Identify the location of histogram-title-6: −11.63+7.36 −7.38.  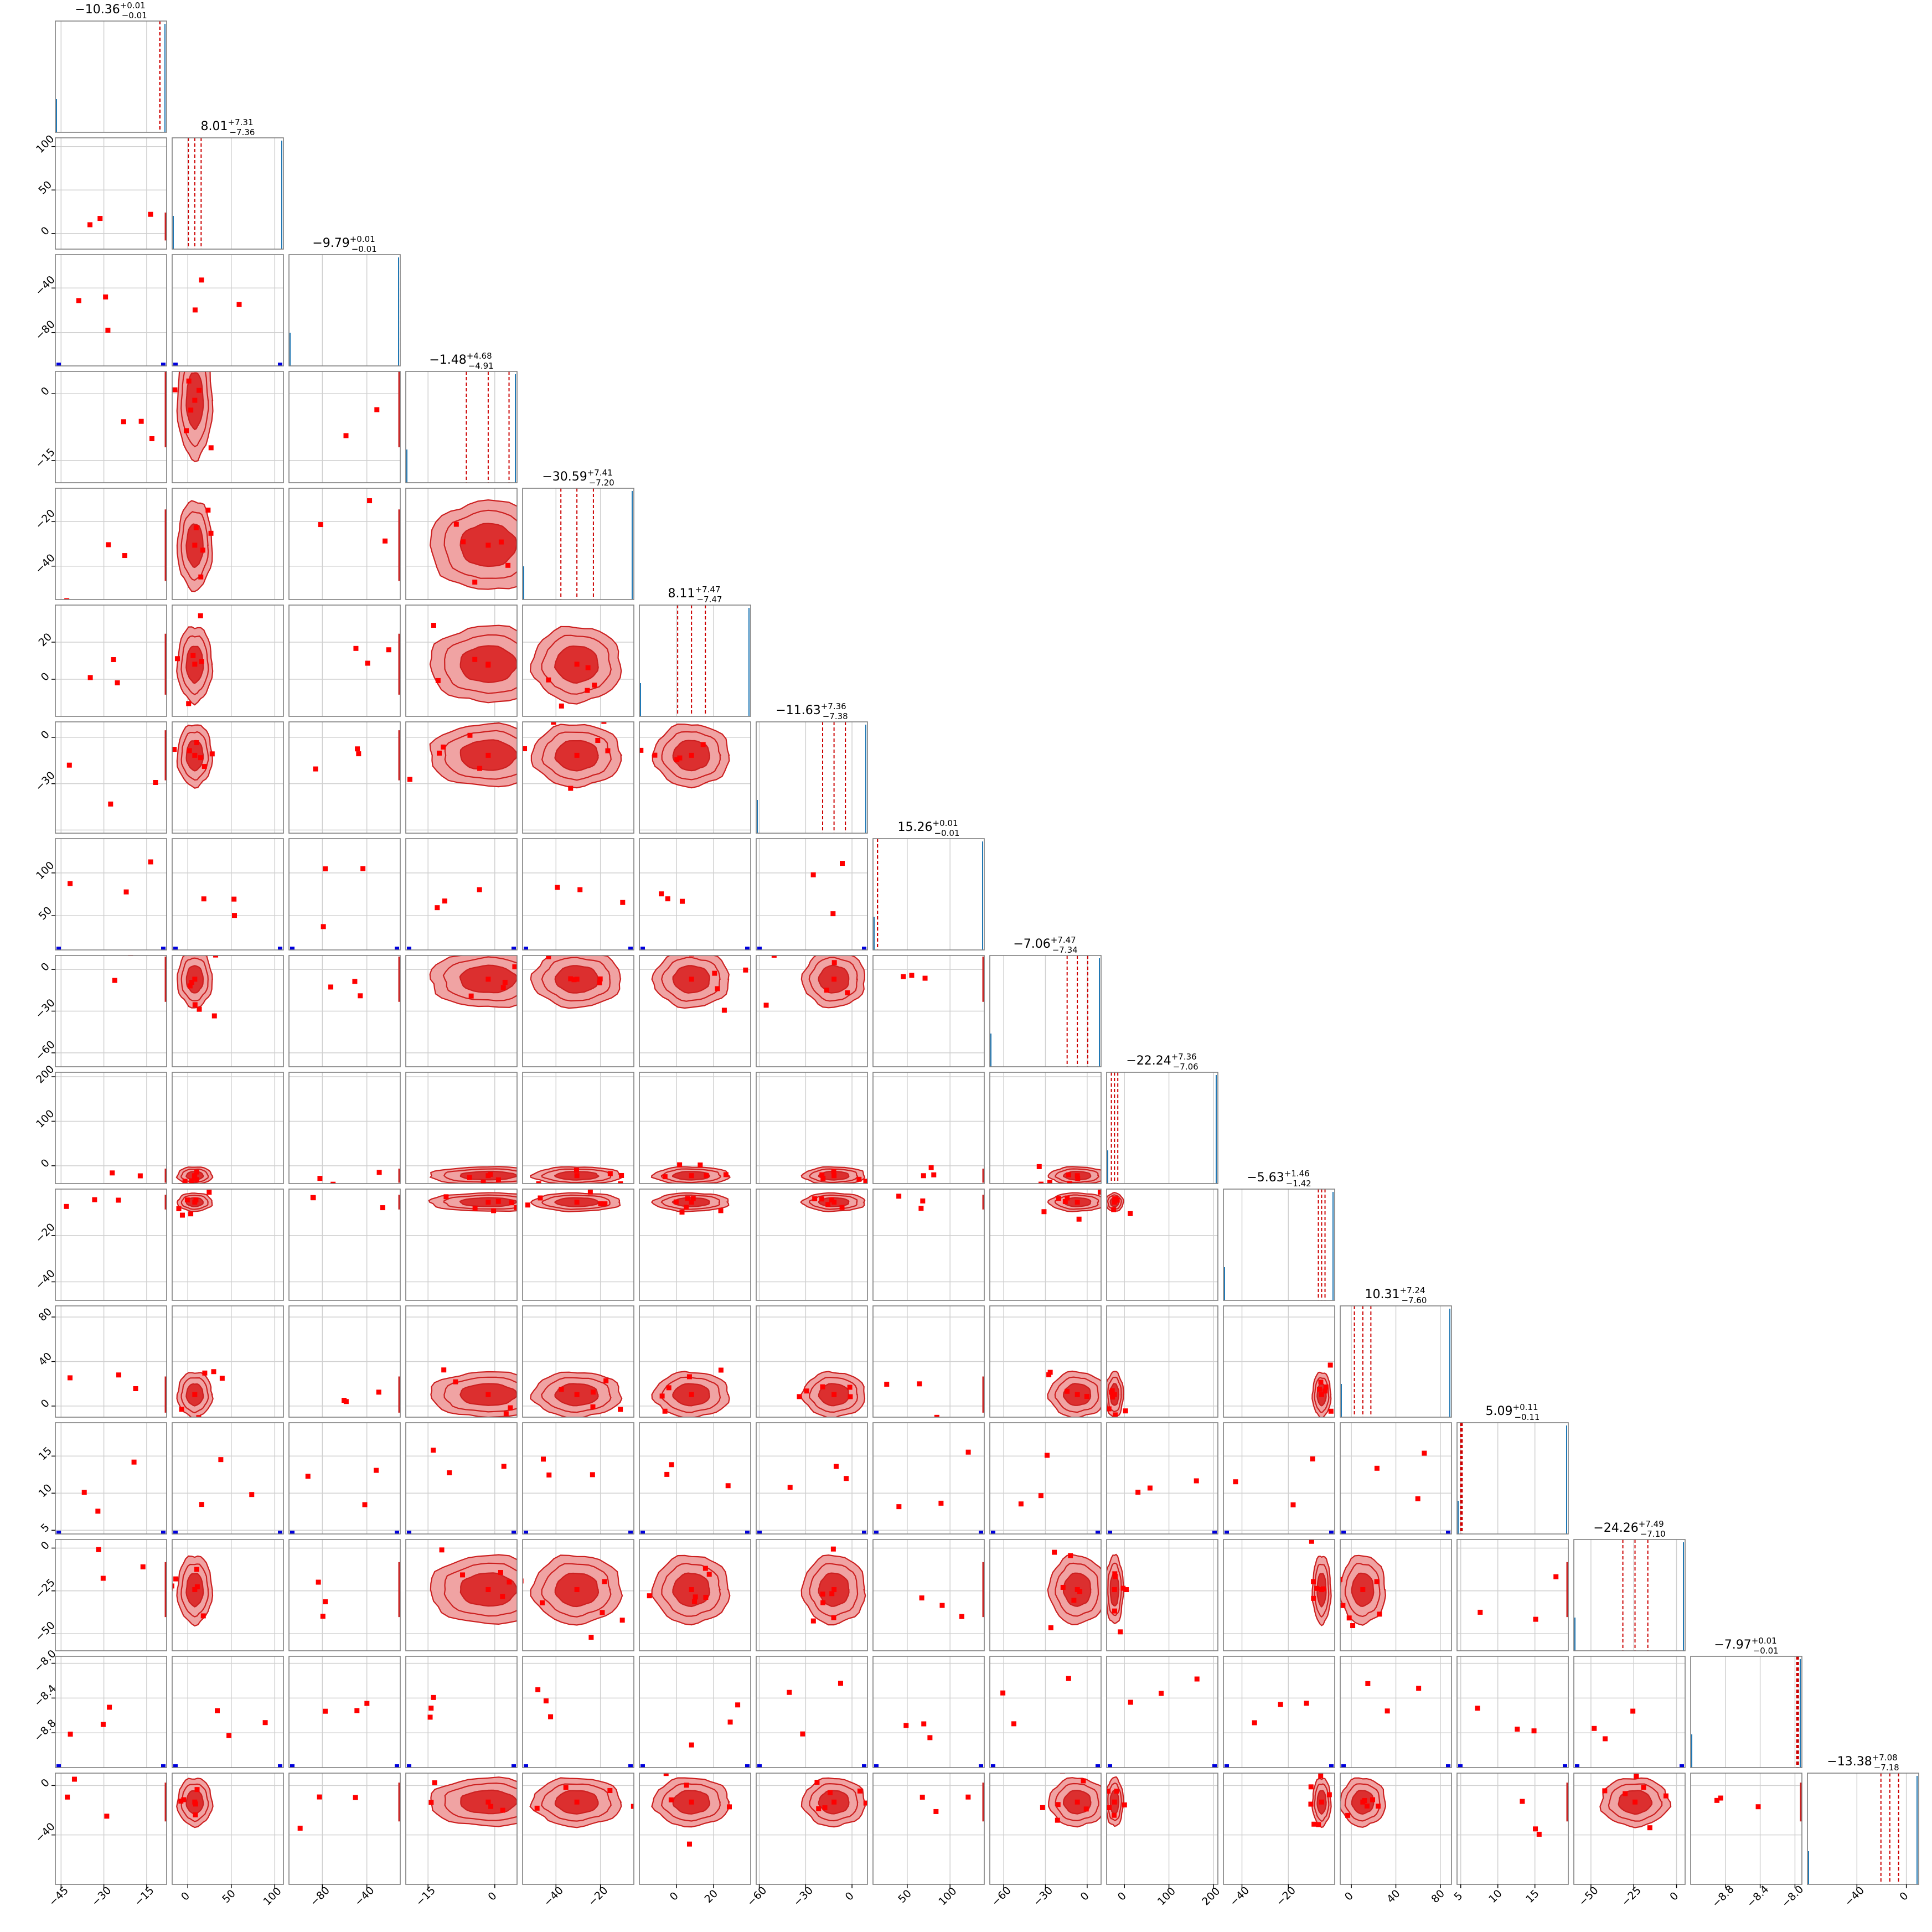
(812, 711).